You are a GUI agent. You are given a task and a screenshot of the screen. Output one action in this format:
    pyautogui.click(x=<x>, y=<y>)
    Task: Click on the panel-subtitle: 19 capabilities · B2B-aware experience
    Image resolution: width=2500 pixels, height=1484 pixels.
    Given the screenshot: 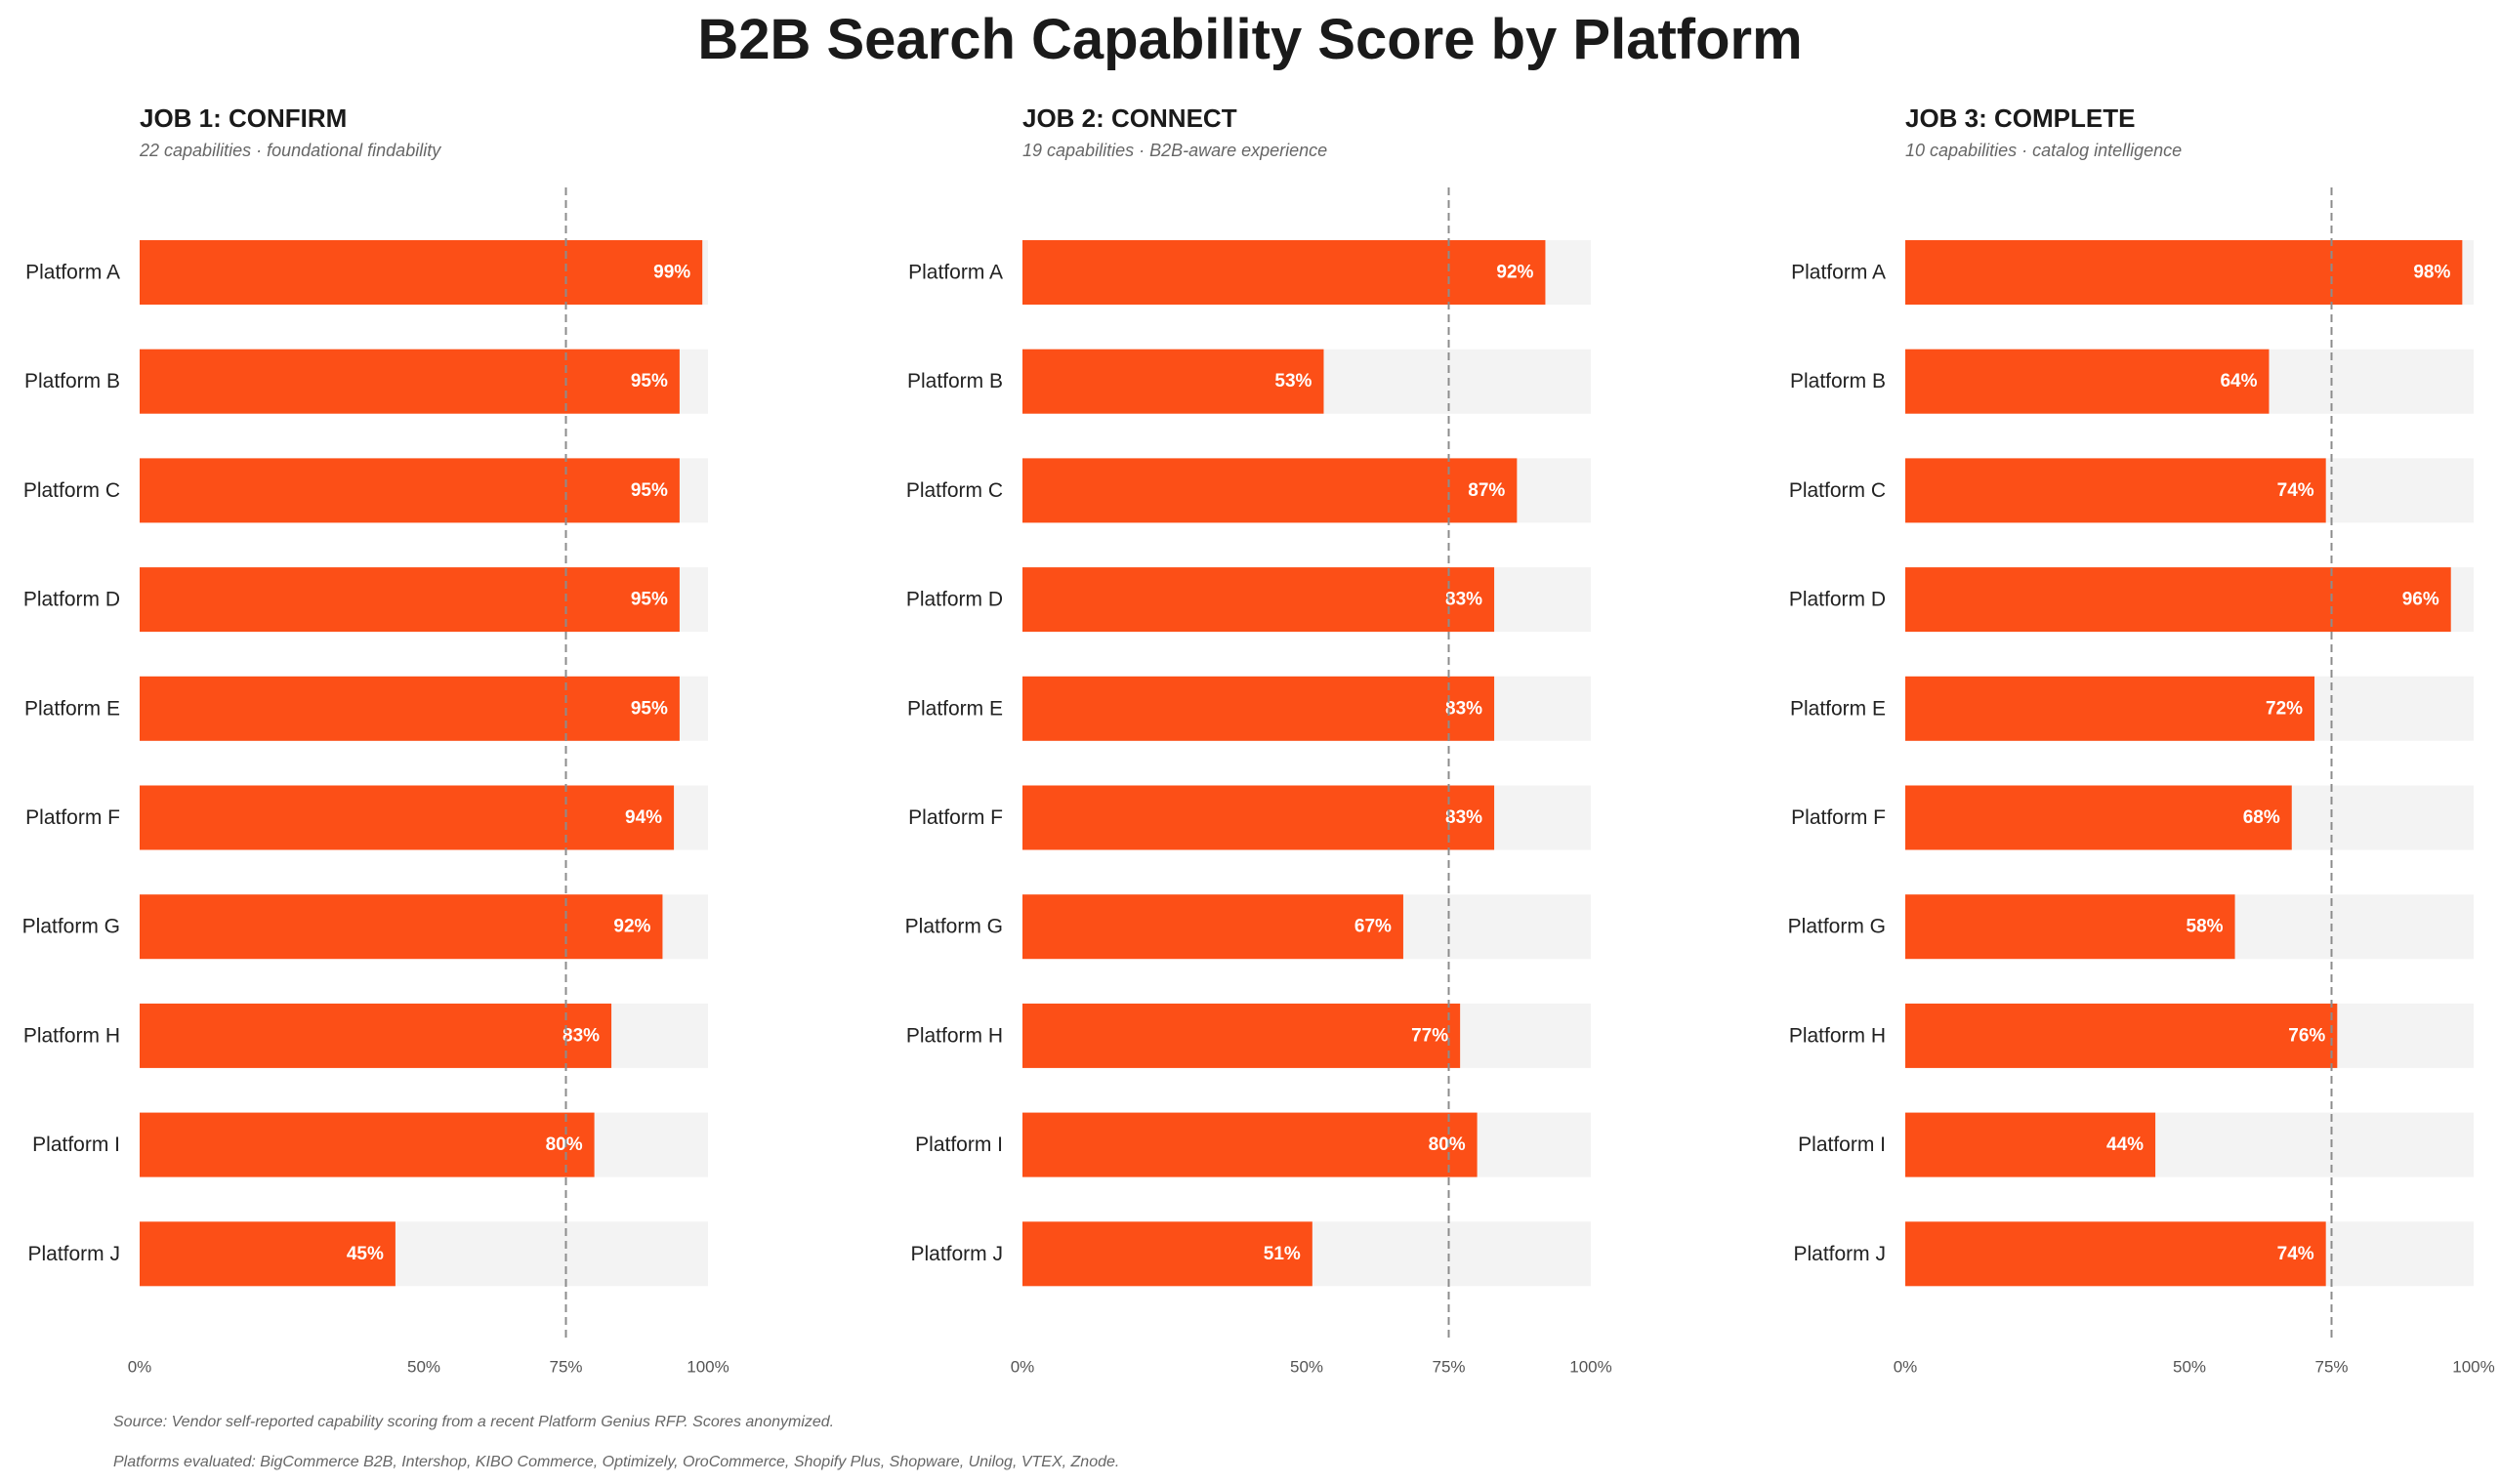 What is the action you would take?
    pyautogui.click(x=1175, y=151)
    